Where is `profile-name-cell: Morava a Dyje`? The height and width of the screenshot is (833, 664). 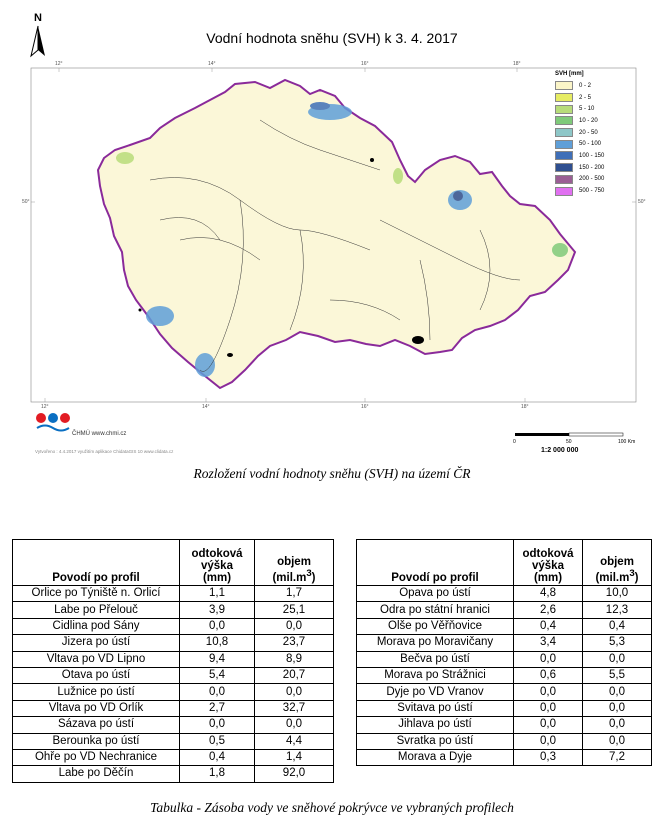 profile-name-cell: Morava a Dyje is located at coordinates (435, 757).